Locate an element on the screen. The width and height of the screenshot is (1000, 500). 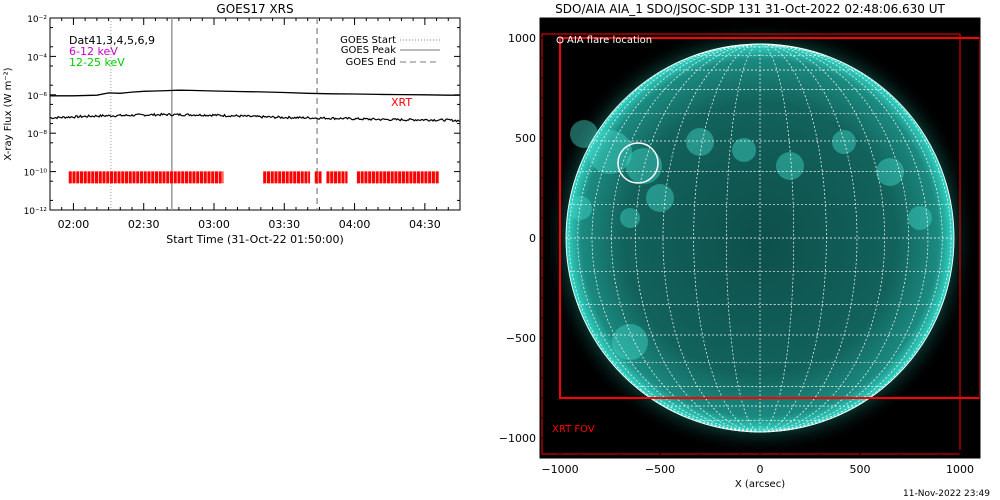
aia-x-tick-label: −1000 is located at coordinates (559, 469).